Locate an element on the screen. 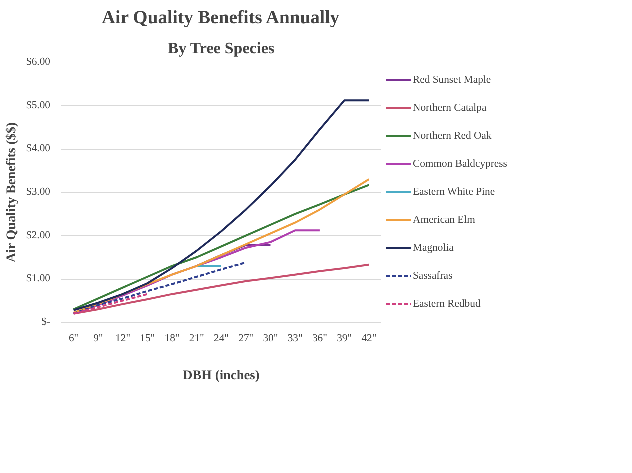  y-tick-label: $3.00 is located at coordinates (38, 192).